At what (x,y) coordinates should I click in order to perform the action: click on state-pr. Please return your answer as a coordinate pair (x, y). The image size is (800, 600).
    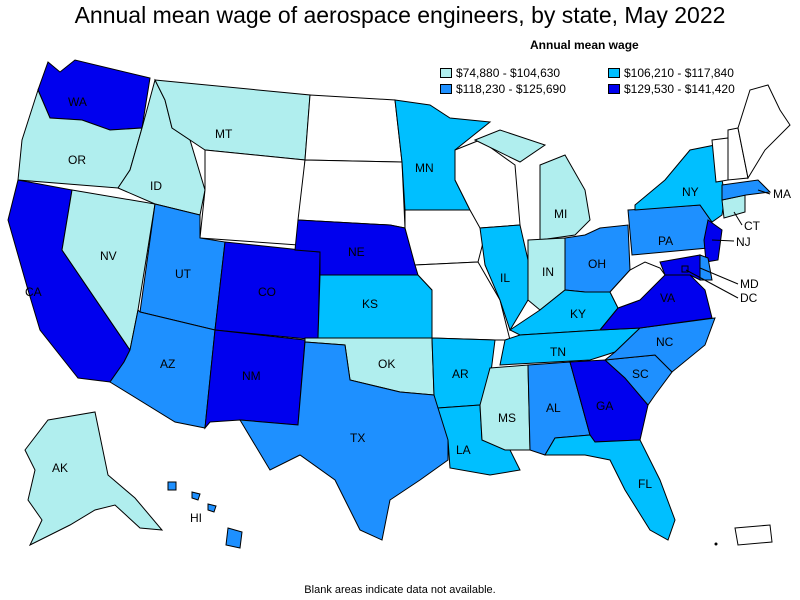
    Looking at the image, I should click on (753, 535).